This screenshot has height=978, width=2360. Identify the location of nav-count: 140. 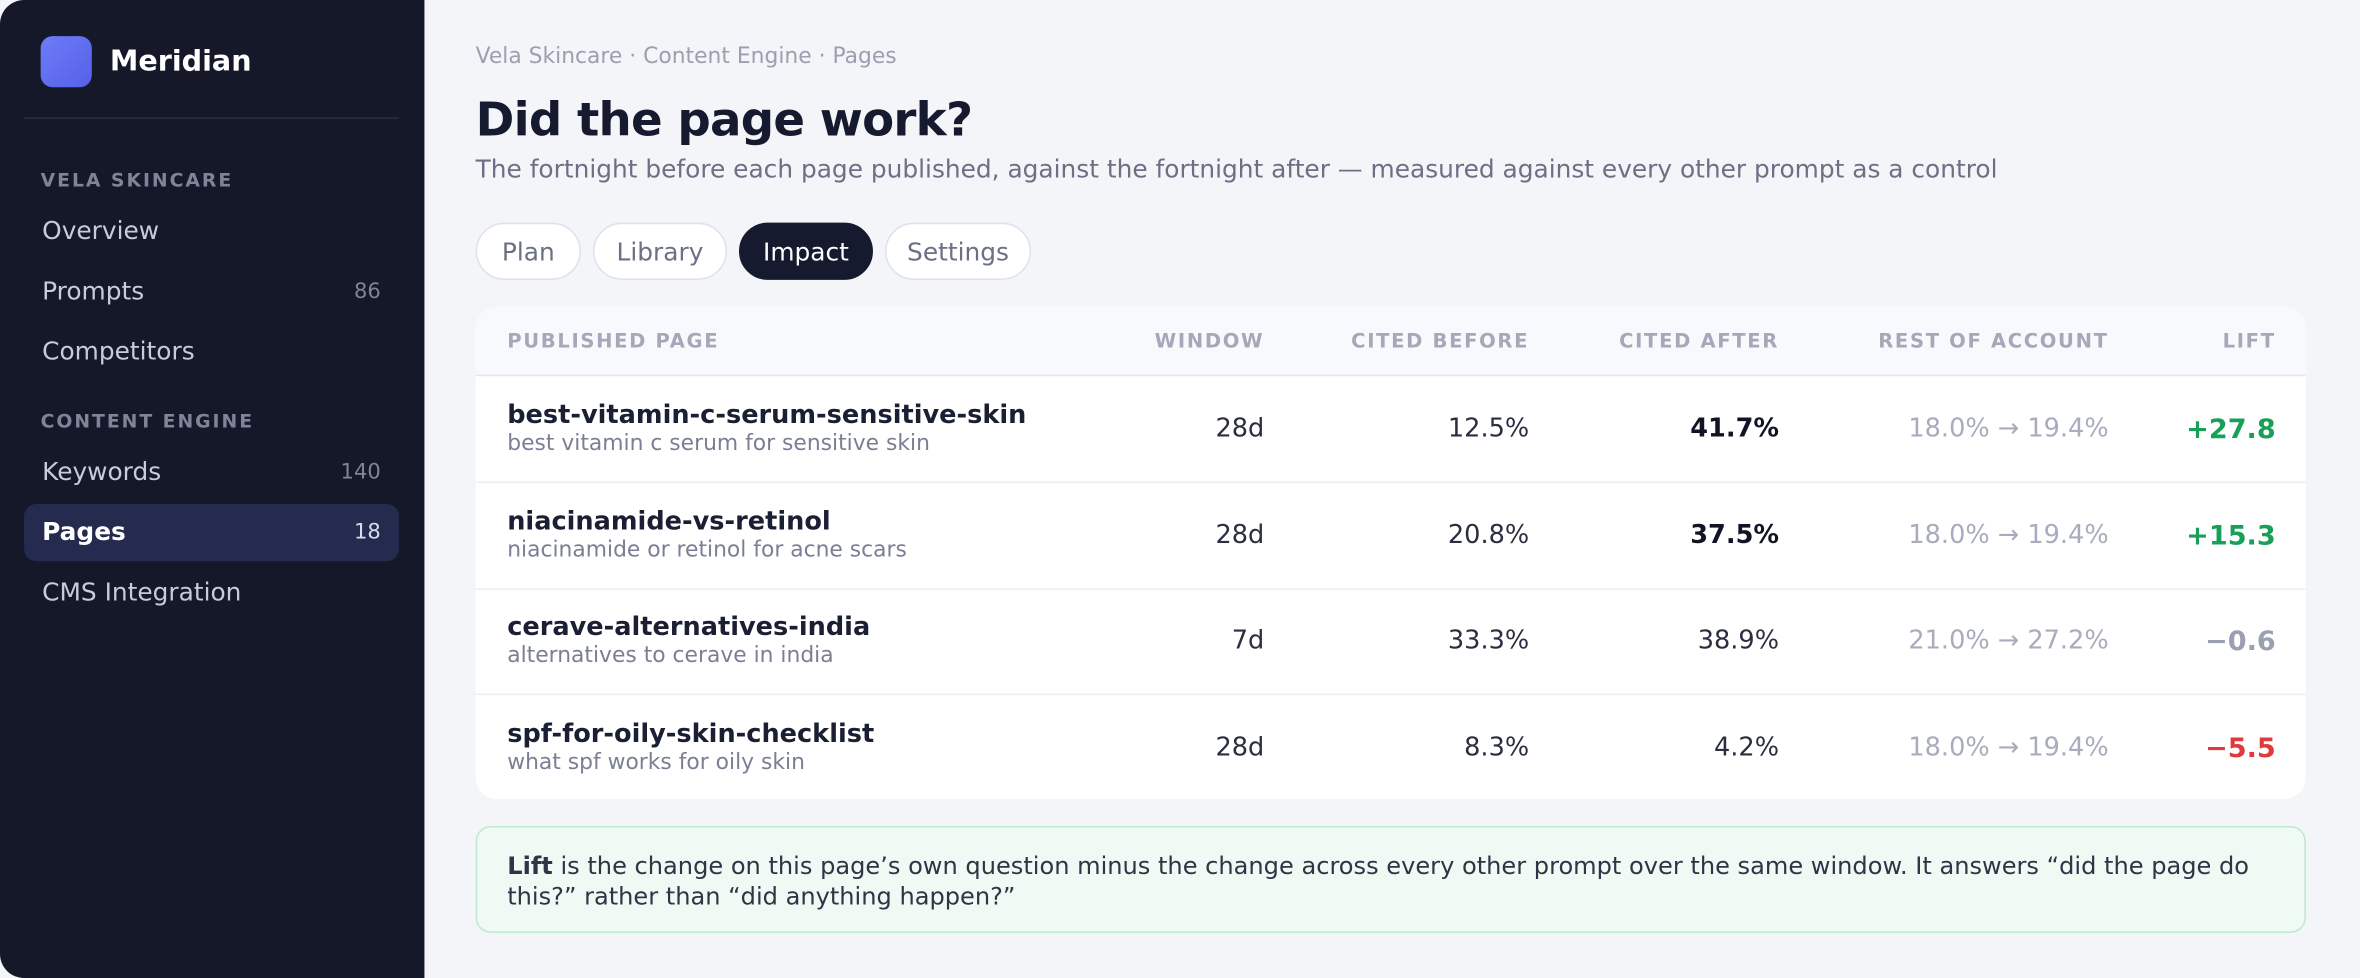
(360, 472).